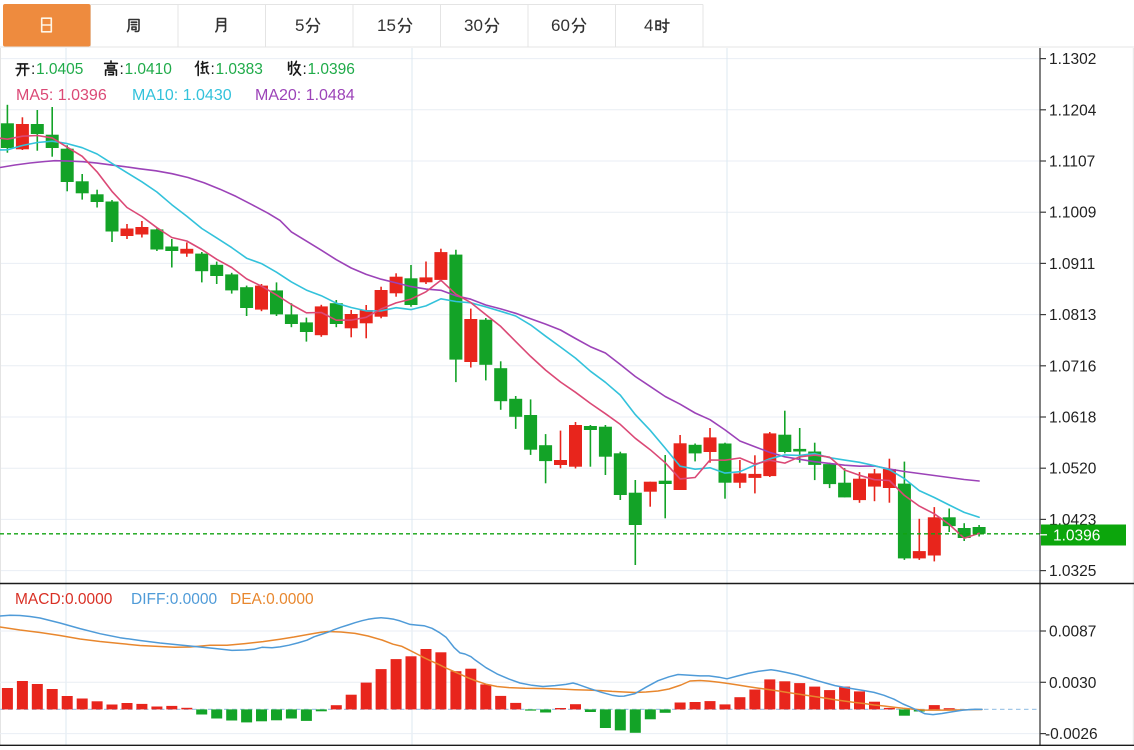 Image resolution: width=1134 pixels, height=750 pixels. What do you see at coordinates (182, 95) in the screenshot?
I see `svg-text: MA10: 1.0430` at bounding box center [182, 95].